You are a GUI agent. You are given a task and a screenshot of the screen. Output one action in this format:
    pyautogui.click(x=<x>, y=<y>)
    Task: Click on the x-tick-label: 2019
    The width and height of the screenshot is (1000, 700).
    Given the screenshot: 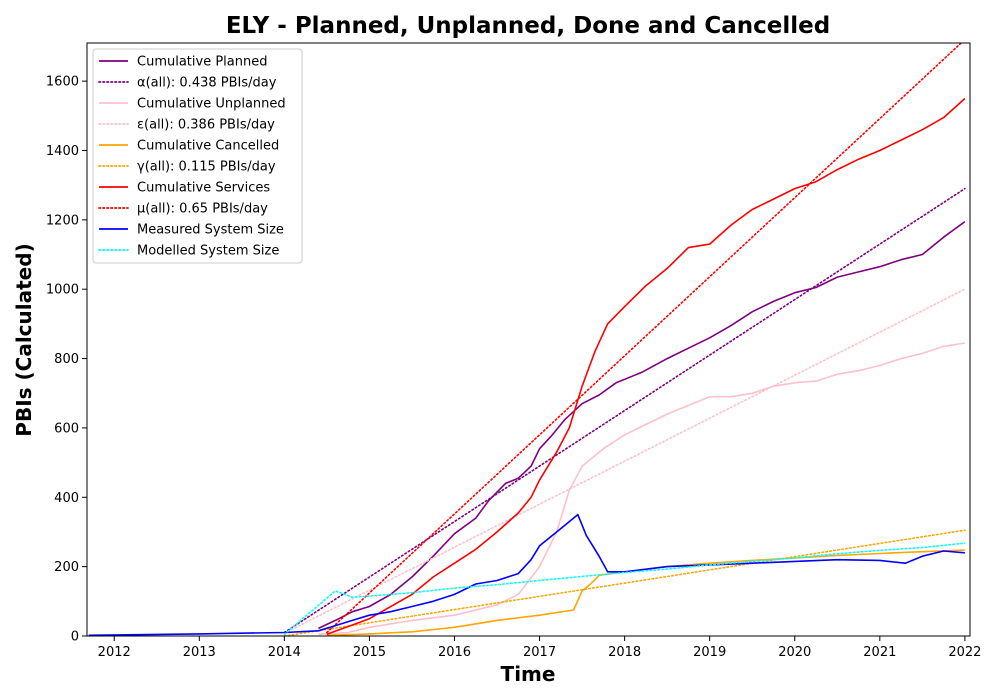 What is the action you would take?
    pyautogui.click(x=709, y=652)
    